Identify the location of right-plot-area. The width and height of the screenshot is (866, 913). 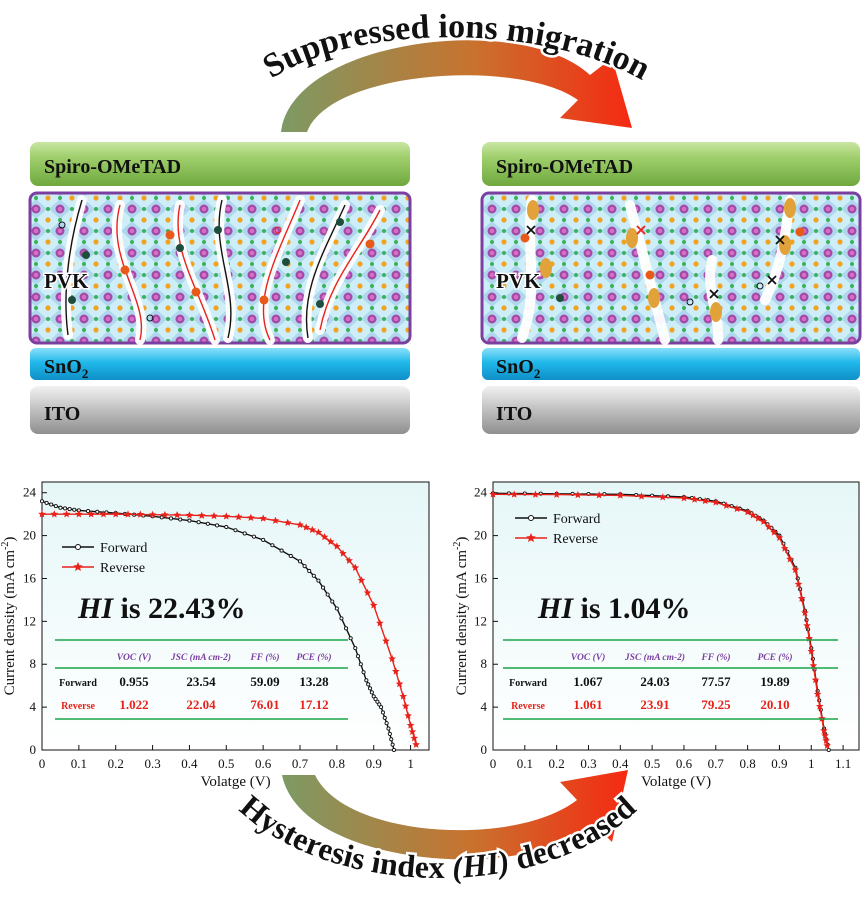
(676, 616).